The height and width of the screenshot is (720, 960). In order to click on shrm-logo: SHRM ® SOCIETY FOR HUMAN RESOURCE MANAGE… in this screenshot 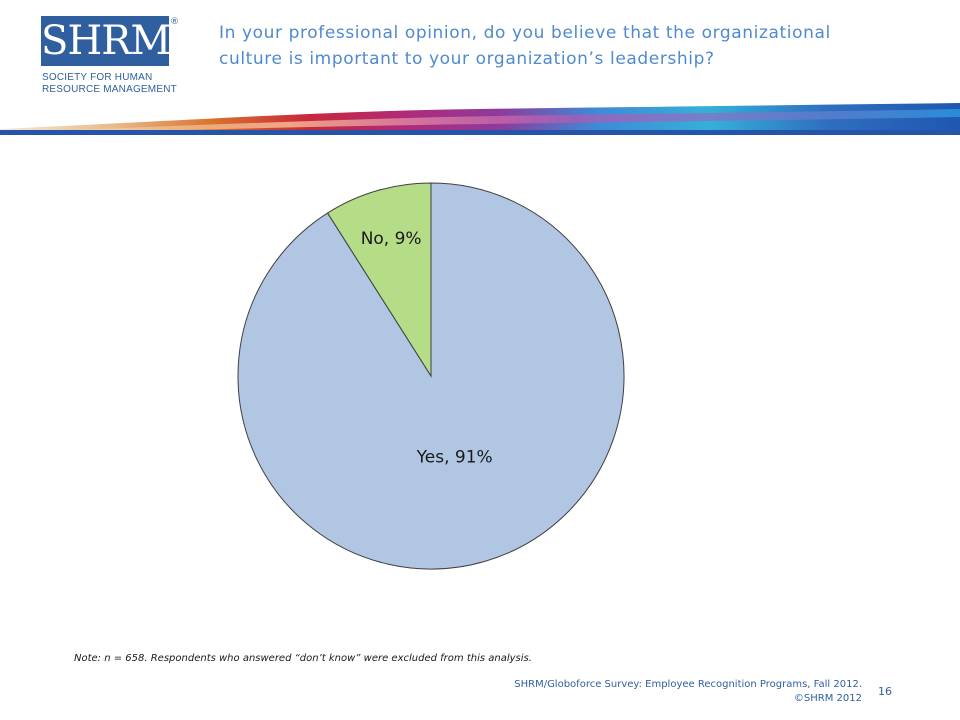, I will do `click(111, 56)`.